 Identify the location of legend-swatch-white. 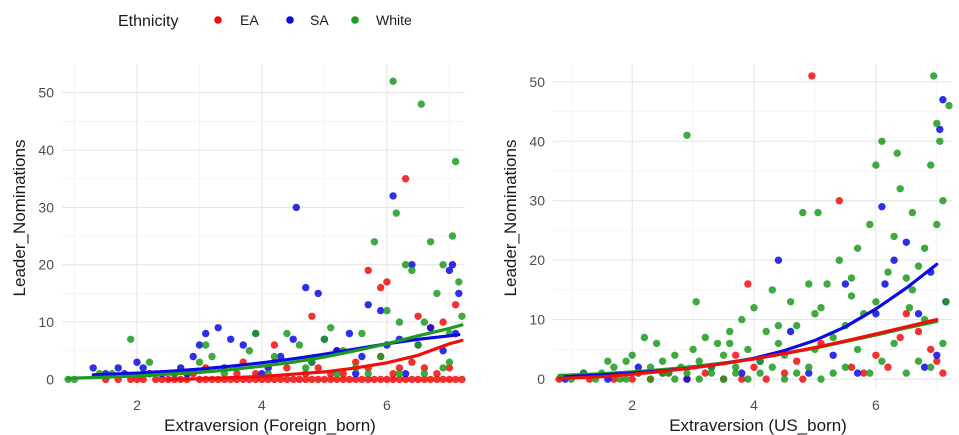
(355, 20).